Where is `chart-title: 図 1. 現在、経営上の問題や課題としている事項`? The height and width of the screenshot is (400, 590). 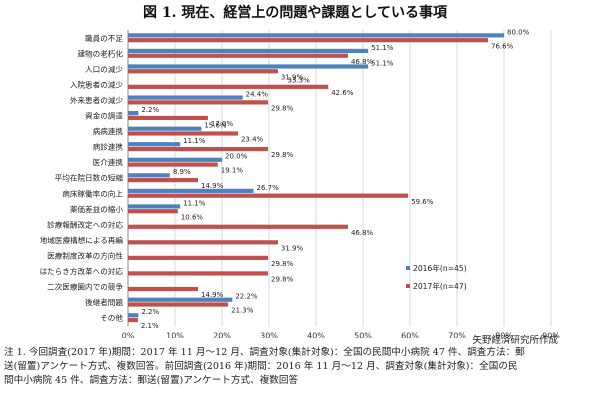
chart-title: 図 1. 現在、経営上の問題や課題としている事項 is located at coordinates (295, 13).